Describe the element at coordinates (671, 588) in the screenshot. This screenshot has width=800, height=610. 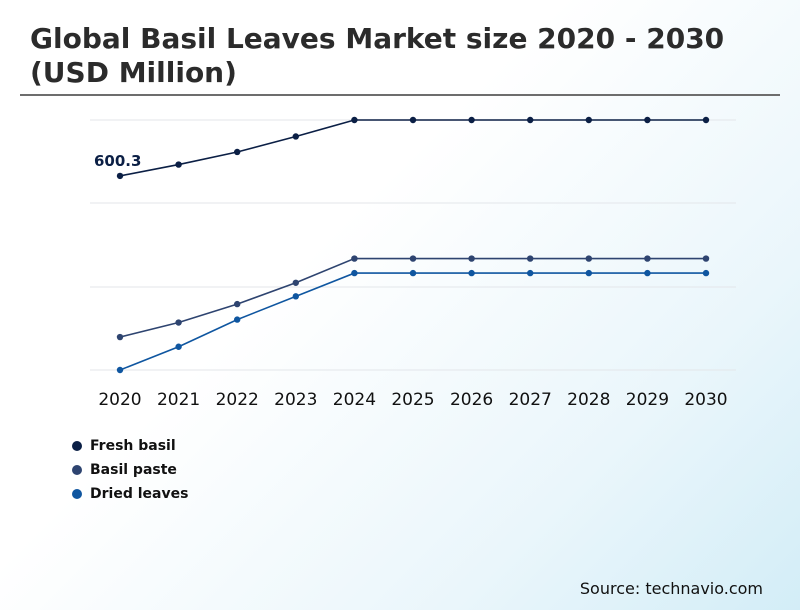
I see `source-label: Source: technavio.com` at that location.